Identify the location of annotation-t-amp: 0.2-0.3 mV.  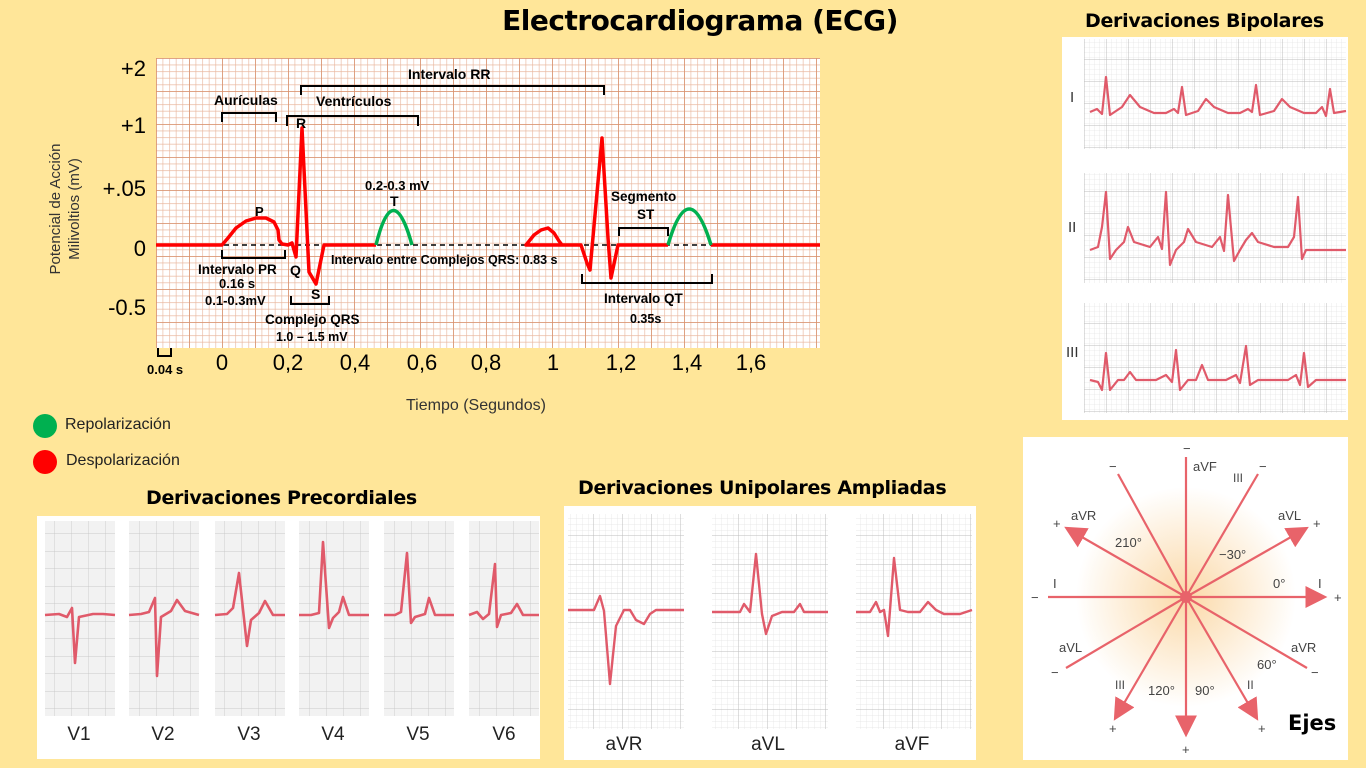
(397, 185).